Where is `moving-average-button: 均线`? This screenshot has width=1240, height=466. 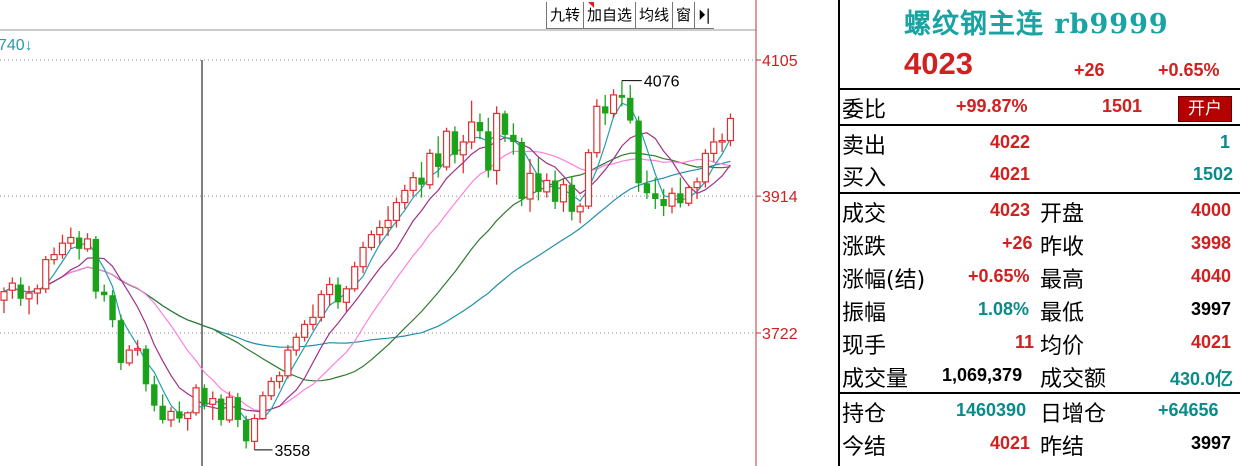 moving-average-button: 均线 is located at coordinates (654, 15).